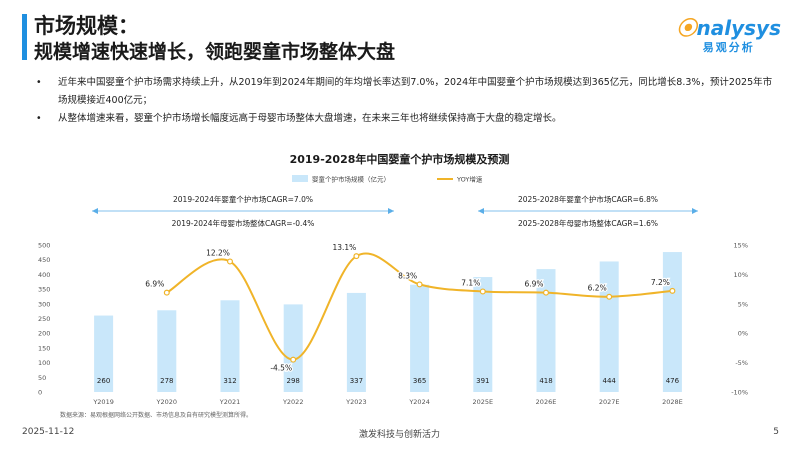  What do you see at coordinates (407, 275) in the screenshot?
I see `yoy-value-label: 8.3%` at bounding box center [407, 275].